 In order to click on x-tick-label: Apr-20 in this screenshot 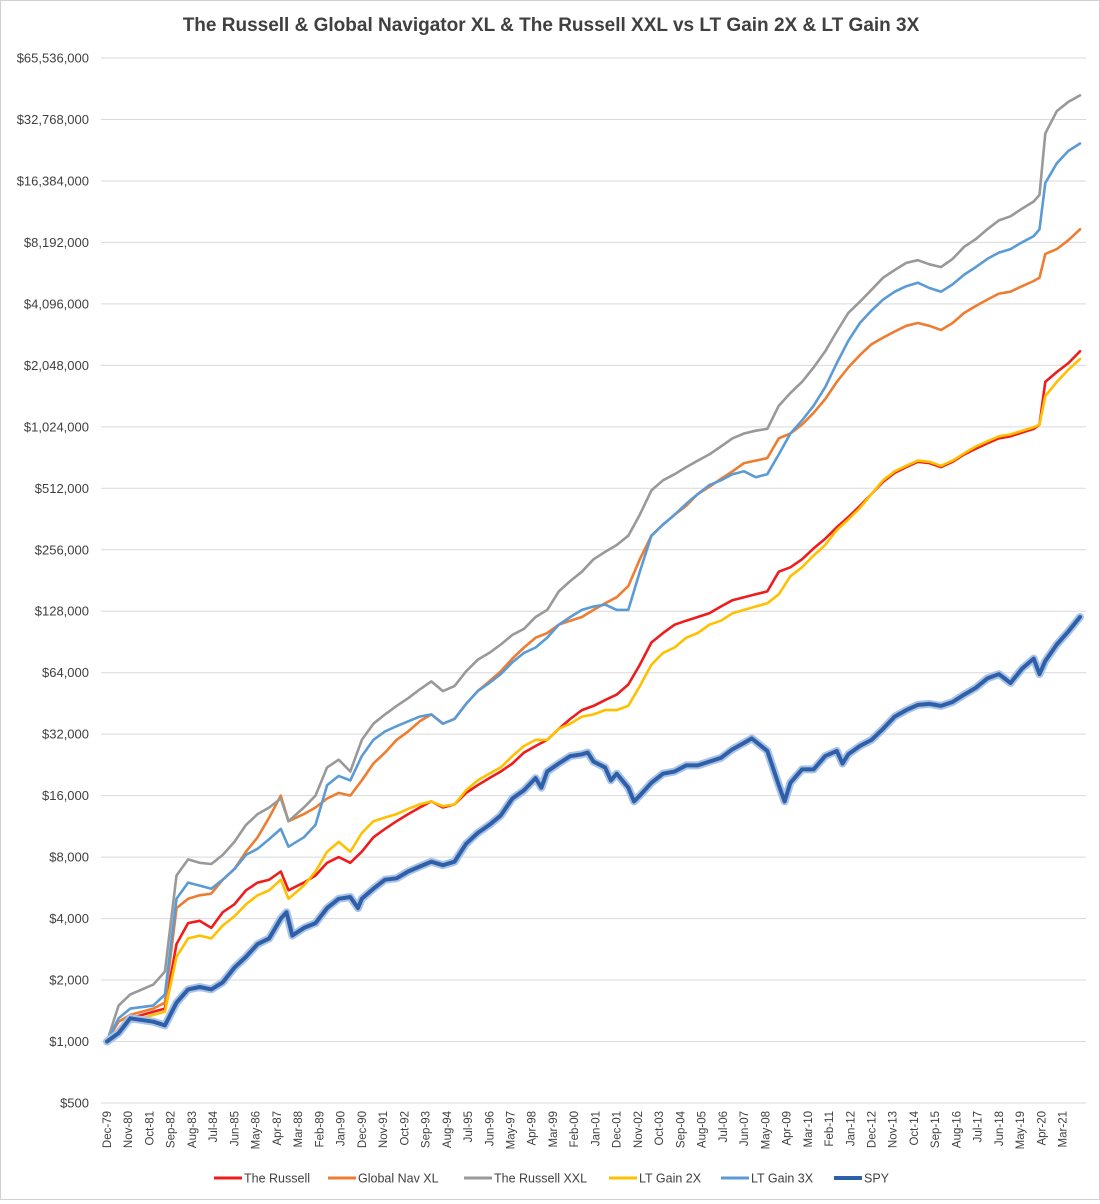, I will do `click(1042, 1128)`.